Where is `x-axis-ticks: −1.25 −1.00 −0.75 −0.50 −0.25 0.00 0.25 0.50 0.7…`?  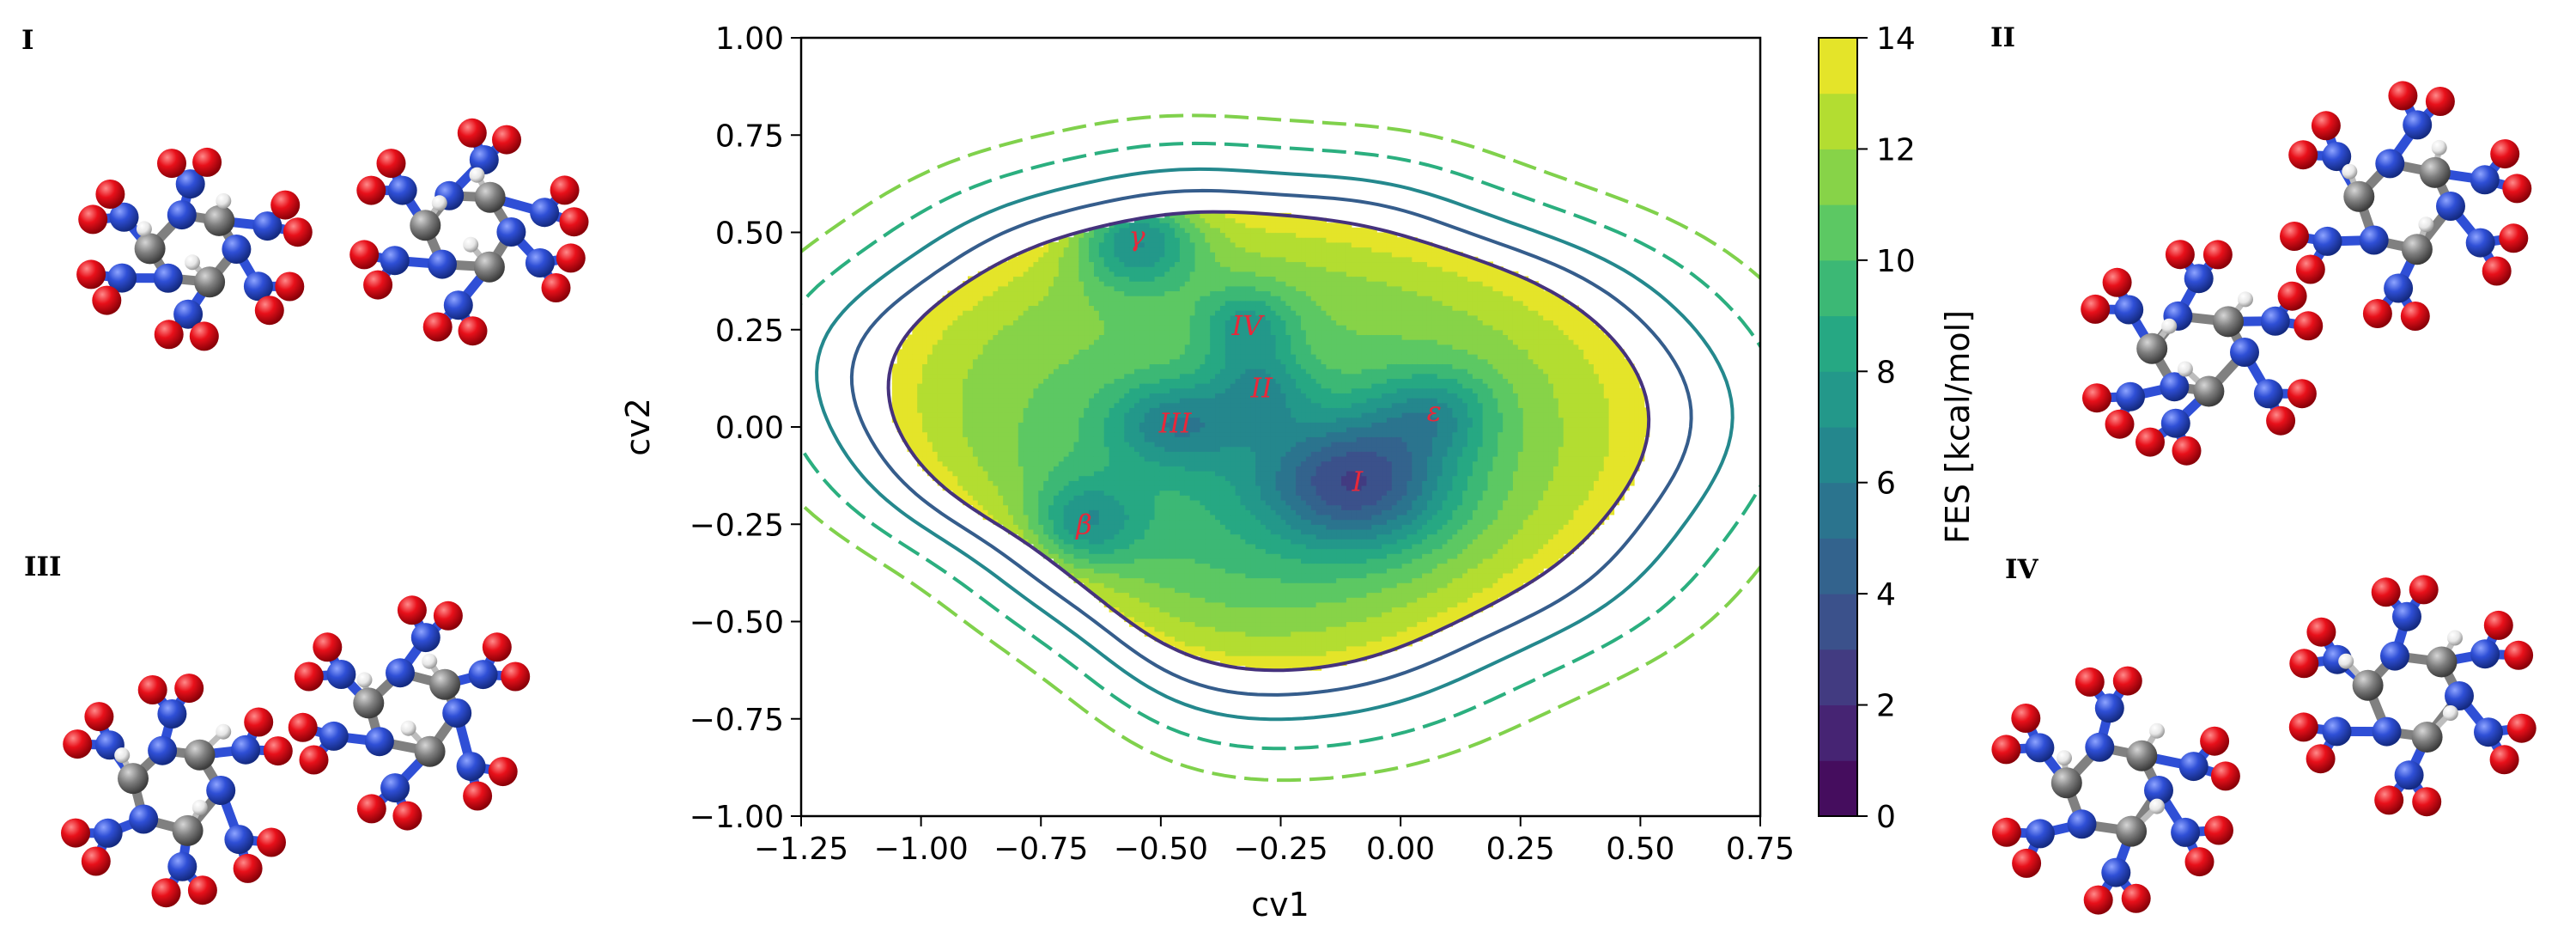
x-axis-ticks: −1.25 −1.00 −0.75 −0.50 −0.25 0.00 0.25 0.50 0.7… is located at coordinates (1274, 842).